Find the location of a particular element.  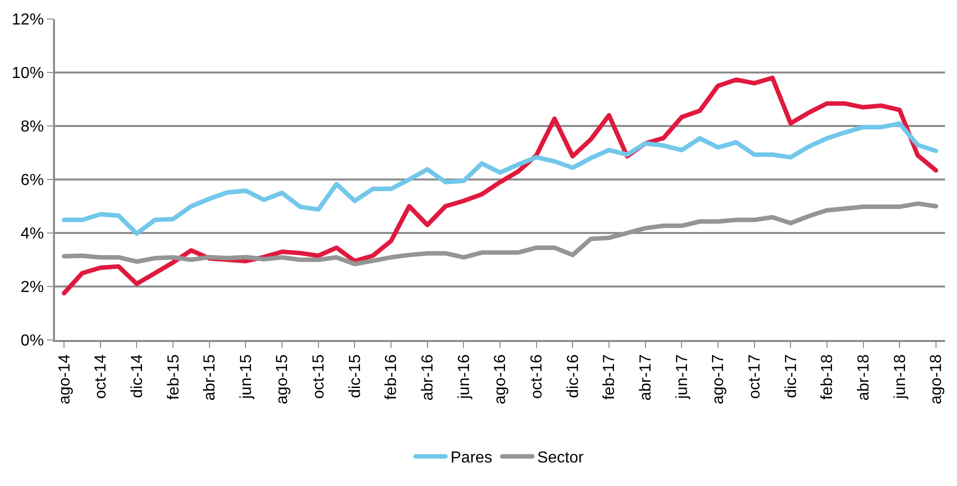

x-tick-label: oct-16 is located at coordinates (537, 376).